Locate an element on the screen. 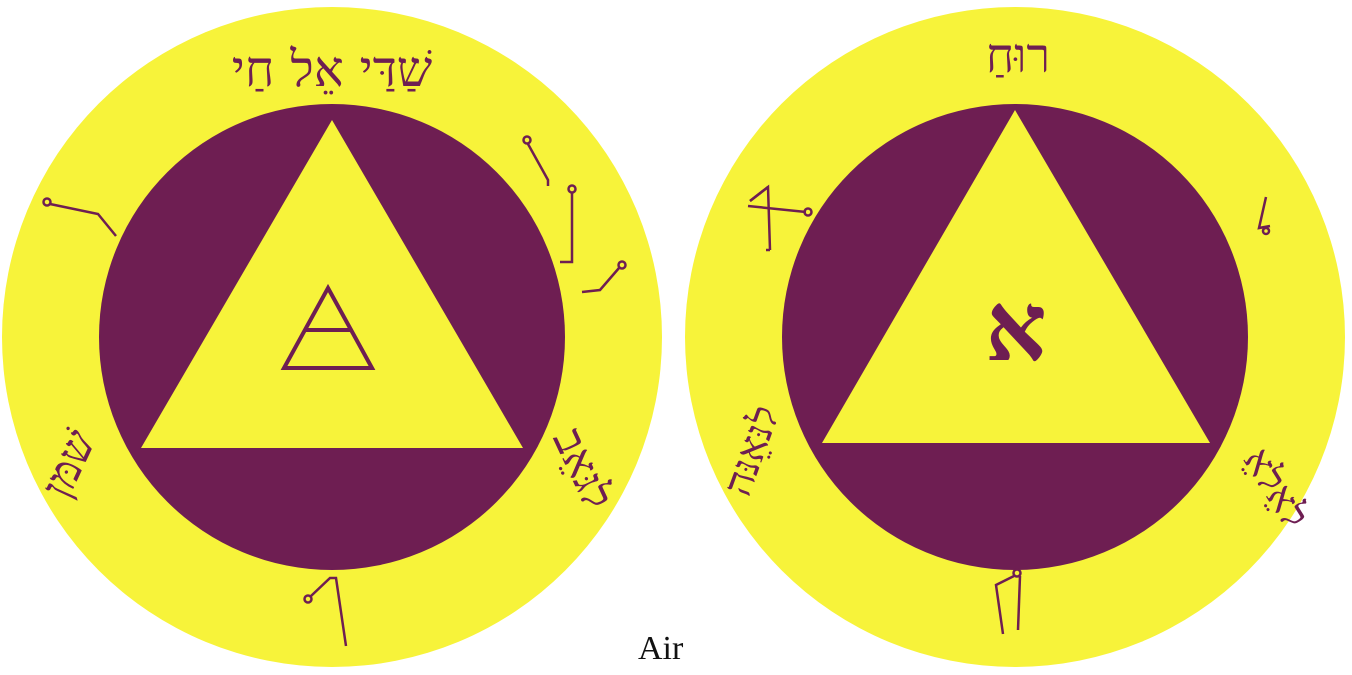  right-top-inscription: רוּחַ is located at coordinates (1018, 56).